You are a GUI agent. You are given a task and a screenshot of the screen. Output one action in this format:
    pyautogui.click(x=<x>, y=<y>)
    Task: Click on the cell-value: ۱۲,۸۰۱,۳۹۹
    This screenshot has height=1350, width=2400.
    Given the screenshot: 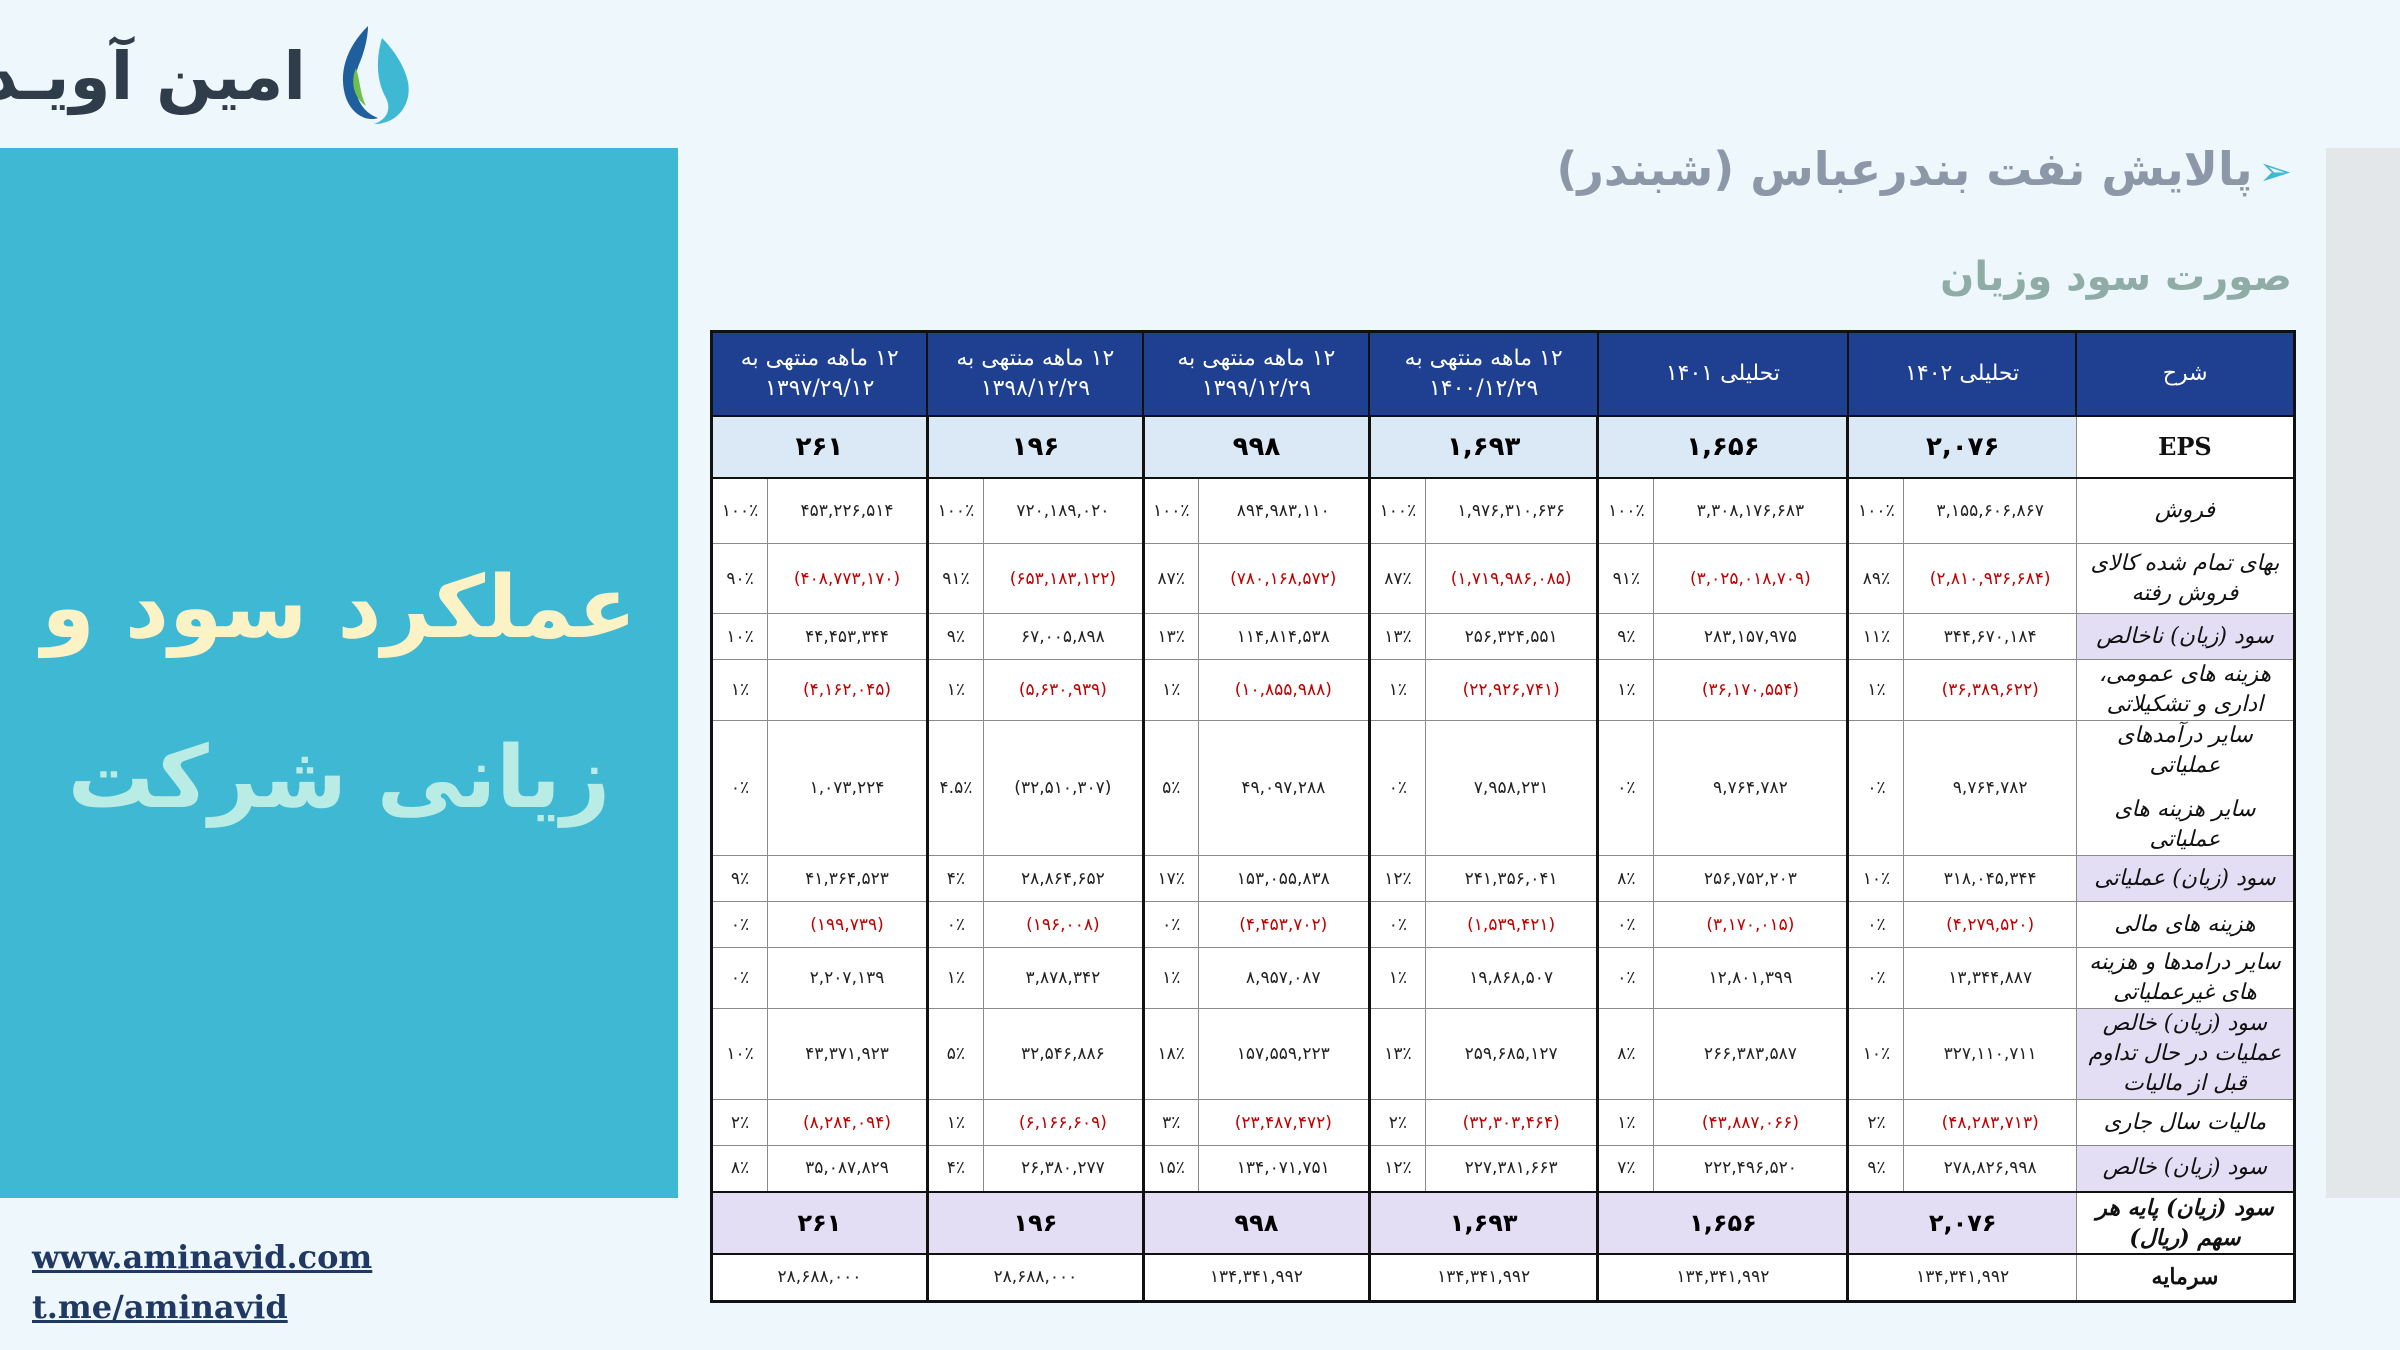 What is the action you would take?
    pyautogui.click(x=1751, y=978)
    